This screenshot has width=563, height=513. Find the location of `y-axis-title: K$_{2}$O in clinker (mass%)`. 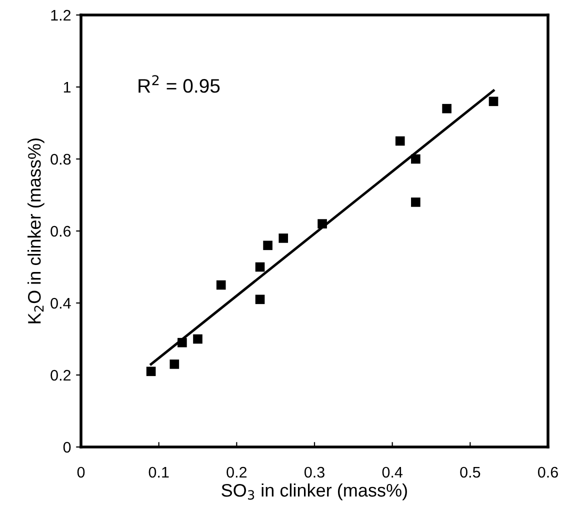

y-axis-title: K$_{2}$O in clinker (mass%) is located at coordinates (36, 231).